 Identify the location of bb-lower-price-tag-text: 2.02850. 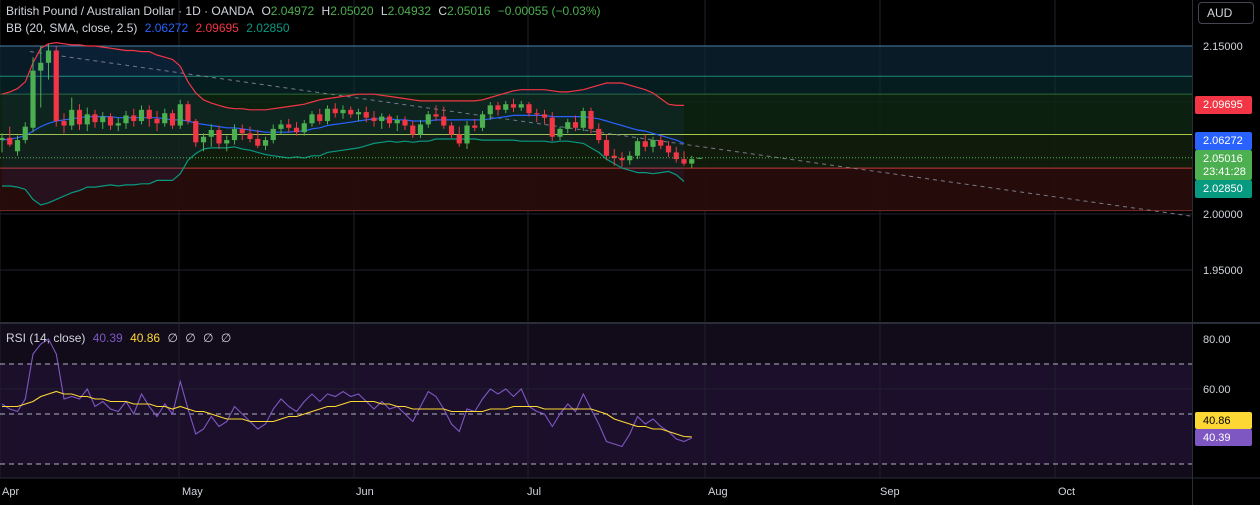
(1223, 189).